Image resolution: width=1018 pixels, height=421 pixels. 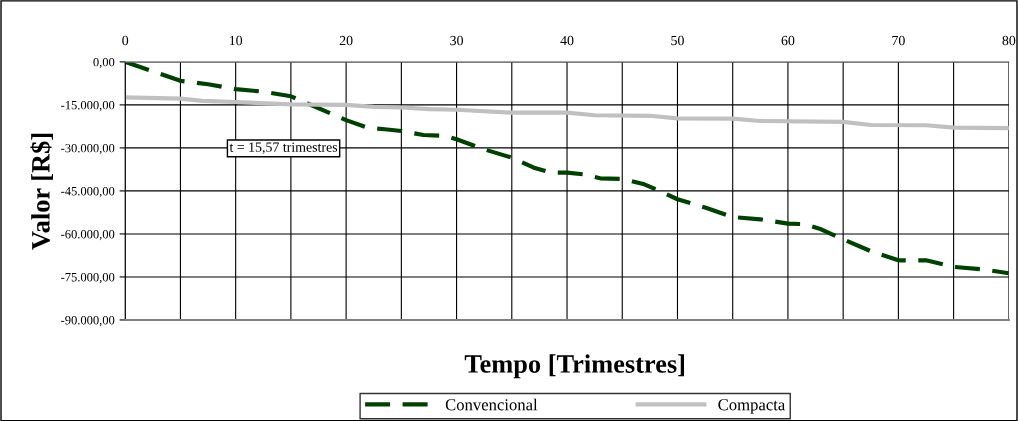 I want to click on y-tick-label: -60.000,00, so click(x=88, y=235).